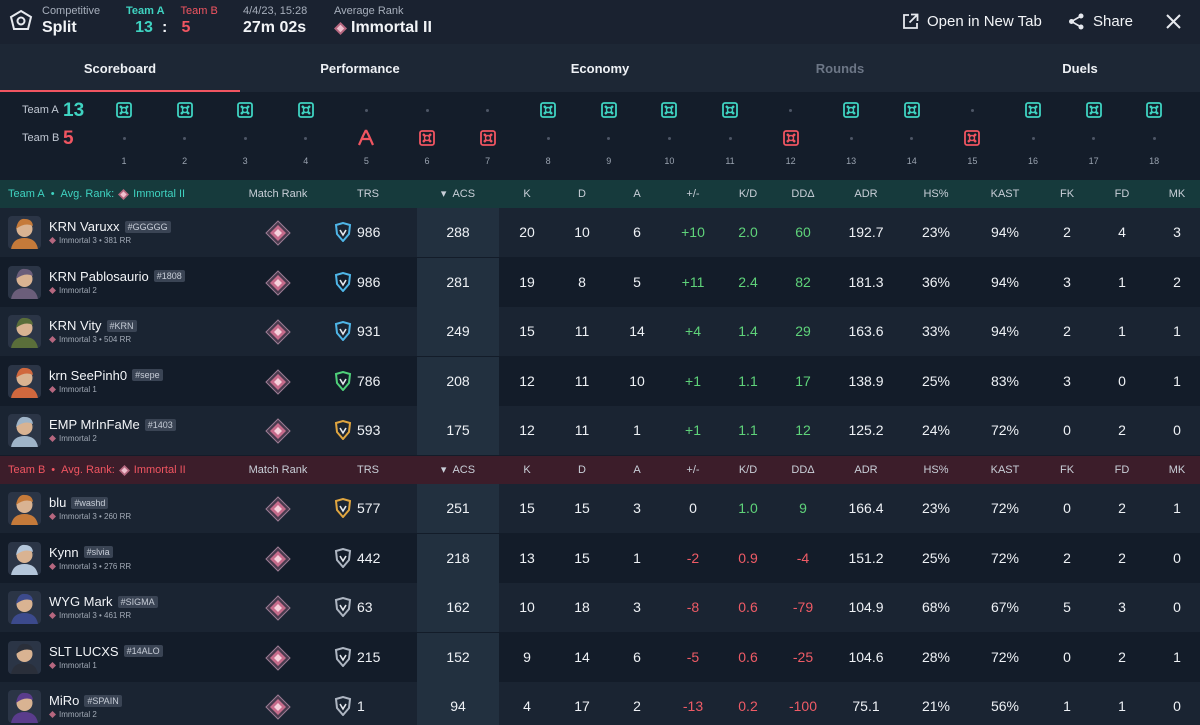  What do you see at coordinates (106, 375) in the screenshot?
I see `player-name: krn SeePinh0 #sepe` at bounding box center [106, 375].